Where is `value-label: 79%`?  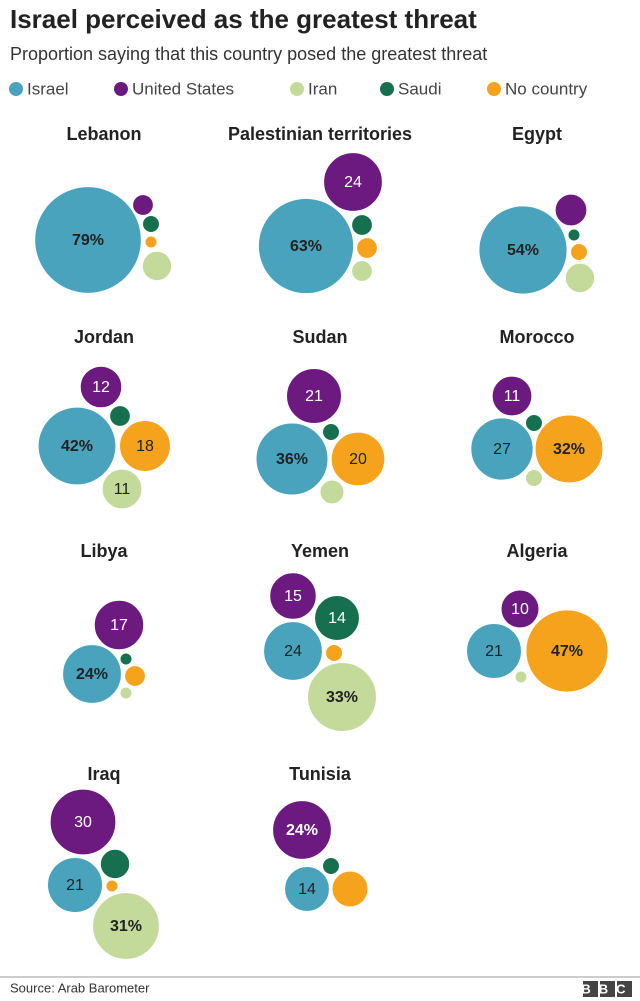
value-label: 79% is located at coordinates (88, 240).